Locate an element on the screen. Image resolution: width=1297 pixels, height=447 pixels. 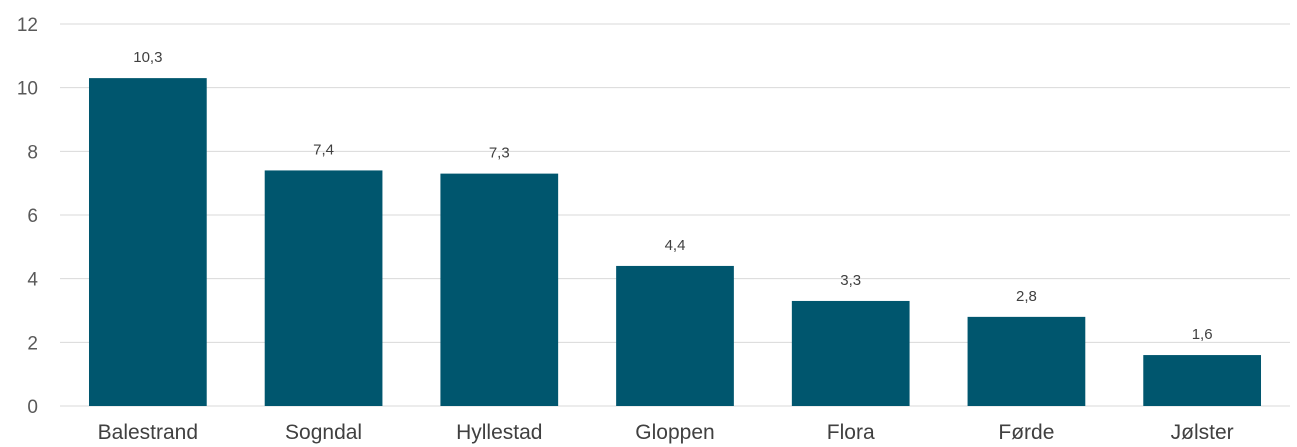
data-label: 7,4 is located at coordinates (323, 149).